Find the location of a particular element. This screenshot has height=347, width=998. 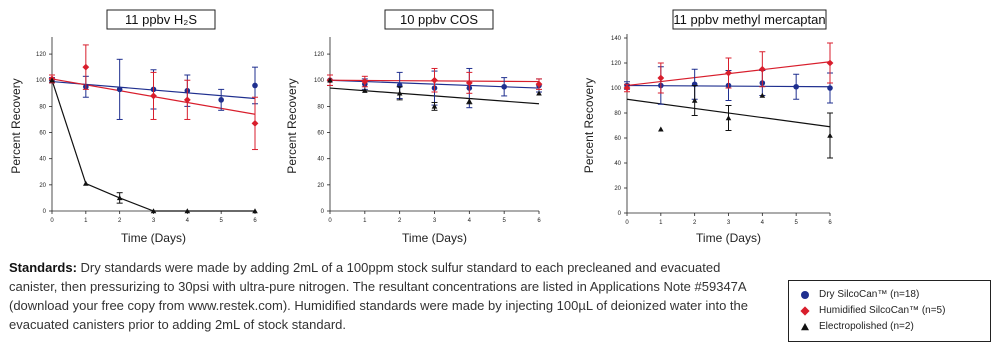

legend-item: Humidified SilcoCan™ (n=5) is located at coordinates (889, 311).